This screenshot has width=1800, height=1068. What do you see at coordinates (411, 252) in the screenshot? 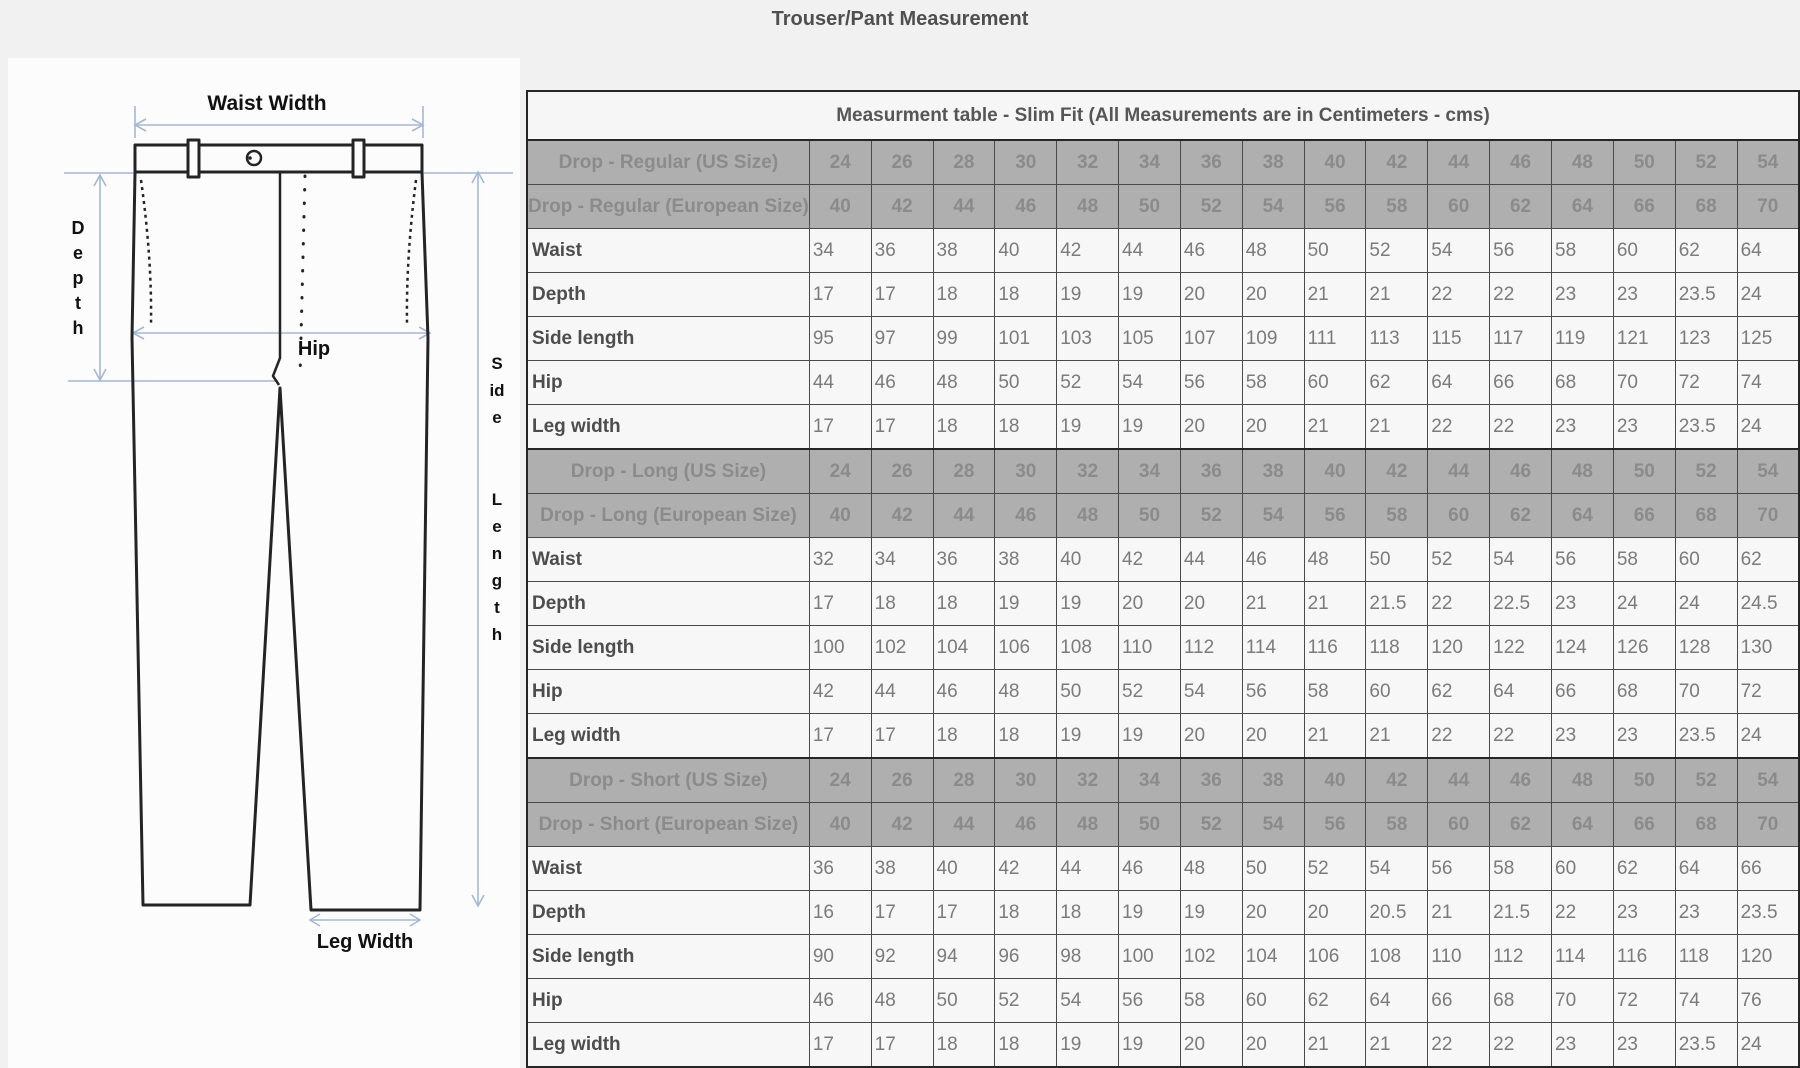
I see `right-pocket-stitch` at bounding box center [411, 252].